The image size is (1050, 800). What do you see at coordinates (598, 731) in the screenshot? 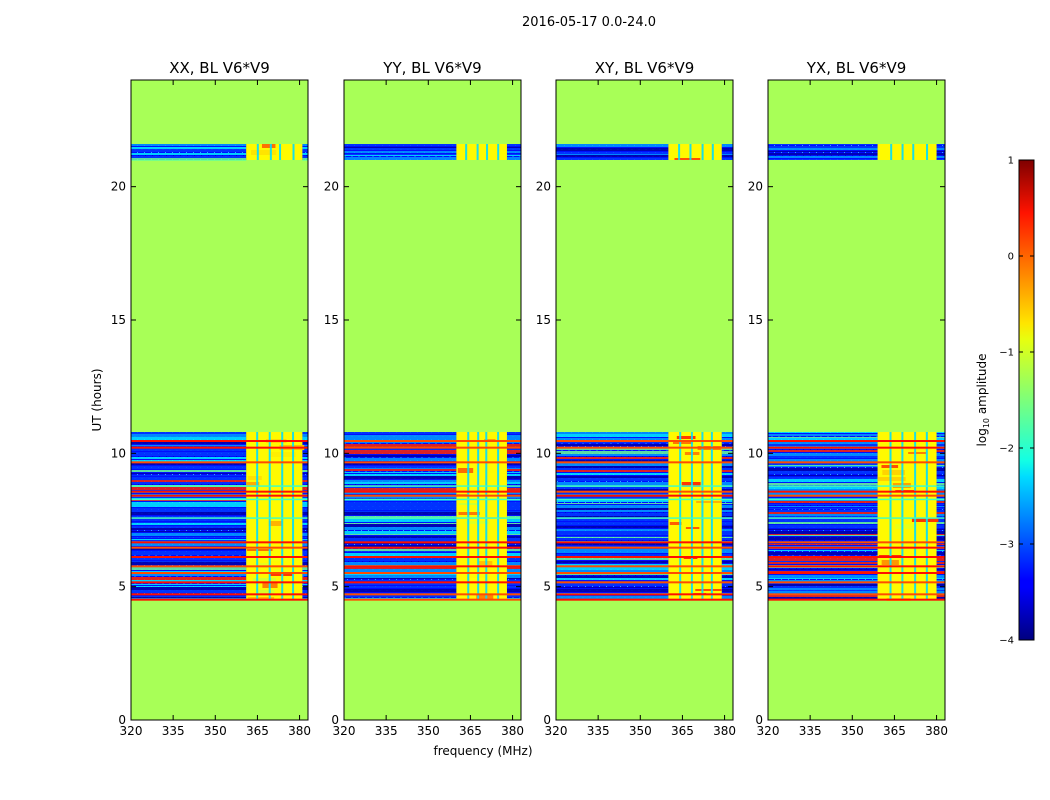
I see `x-tick-label: 335` at bounding box center [598, 731].